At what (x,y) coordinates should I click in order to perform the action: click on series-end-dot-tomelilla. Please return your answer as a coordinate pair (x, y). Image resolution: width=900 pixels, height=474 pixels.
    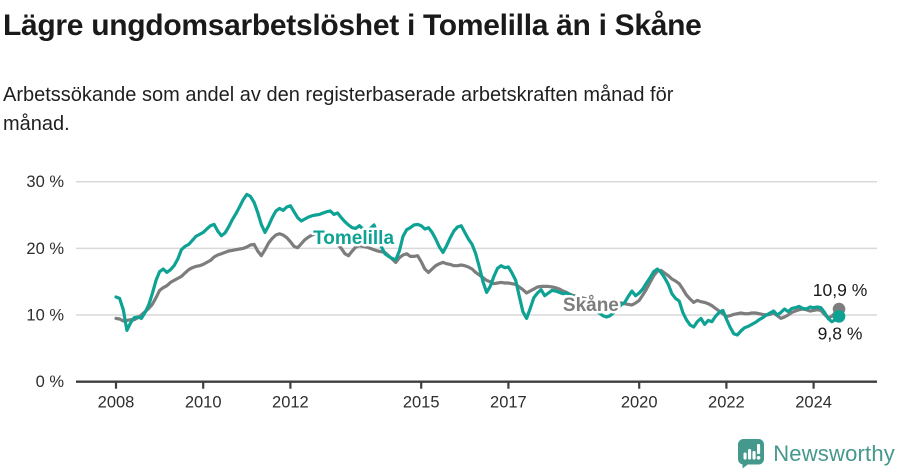
    Looking at the image, I should click on (839, 316).